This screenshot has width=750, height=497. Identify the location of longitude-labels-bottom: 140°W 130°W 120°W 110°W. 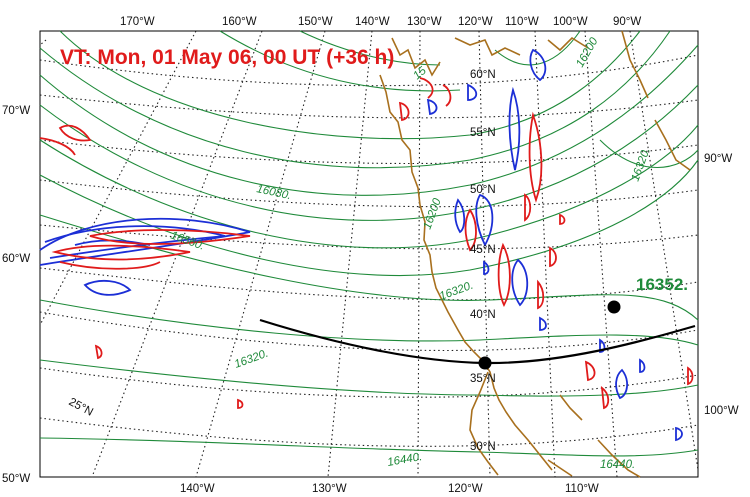
(389, 489).